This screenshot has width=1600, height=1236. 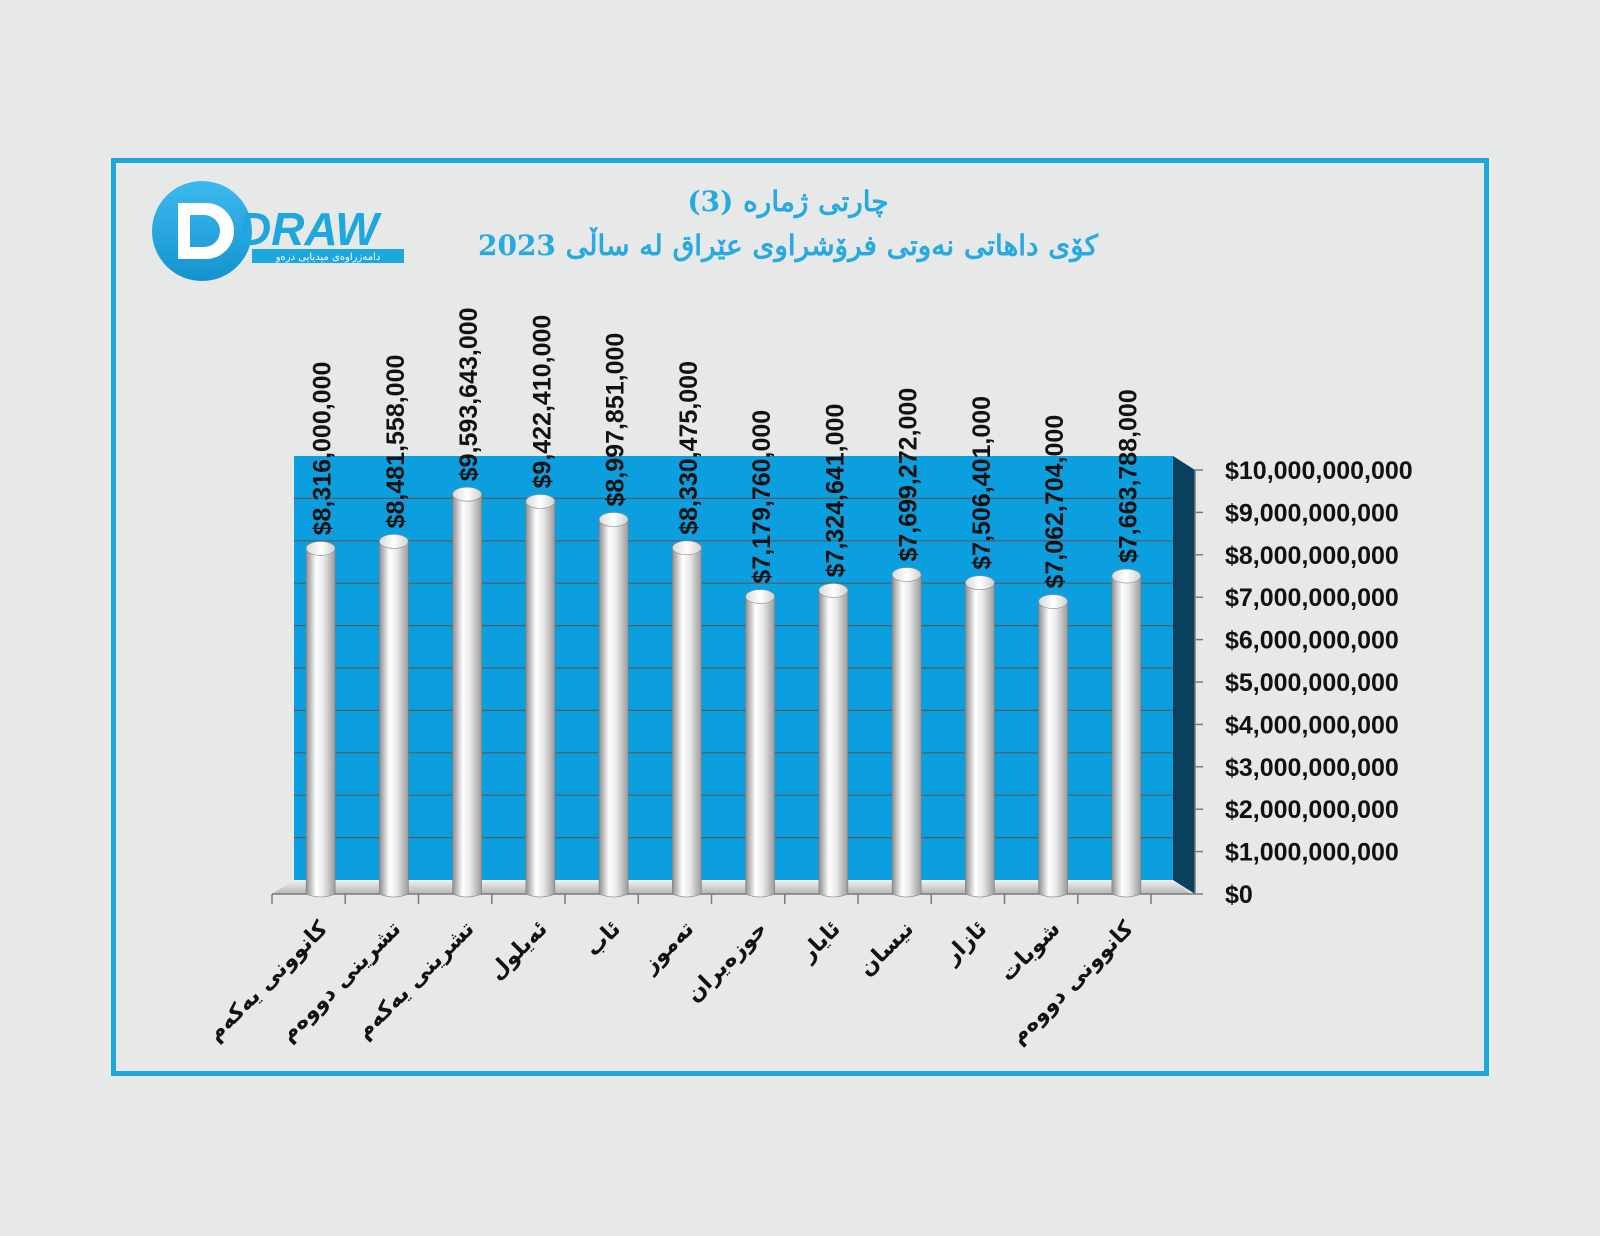 I want to click on logo-d-glyph, so click(x=206, y=231).